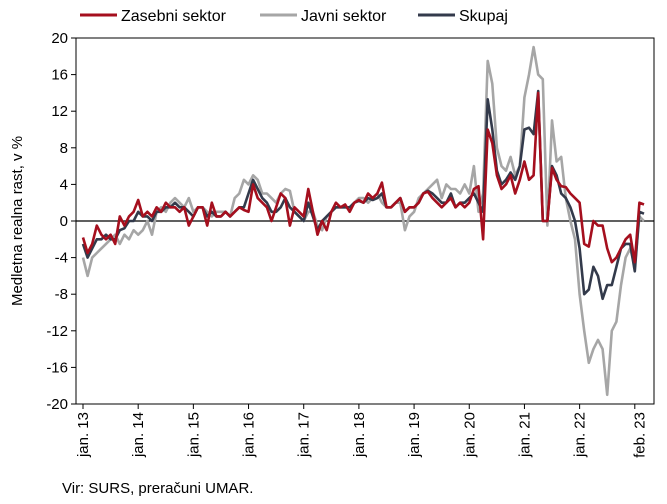  I want to click on x-tick-label: jan. 16, so click(249, 435).